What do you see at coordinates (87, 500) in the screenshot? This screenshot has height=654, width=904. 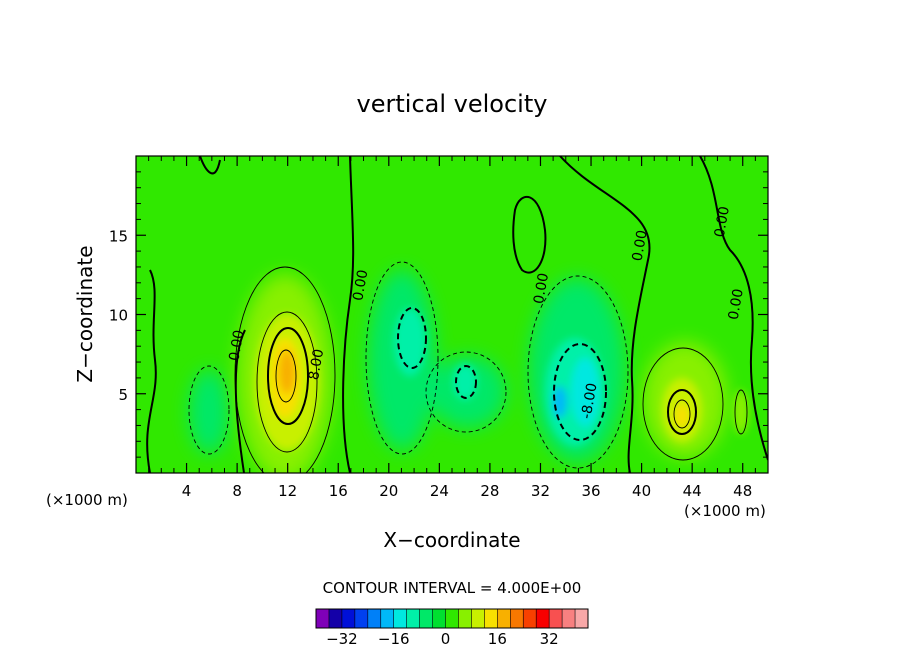 I see `x-units-left: (×1000 m)` at bounding box center [87, 500].